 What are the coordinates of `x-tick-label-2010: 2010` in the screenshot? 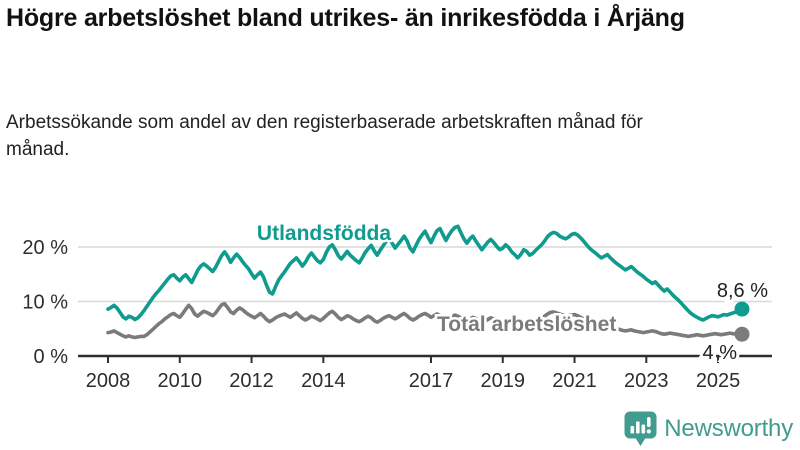 It's located at (180, 381).